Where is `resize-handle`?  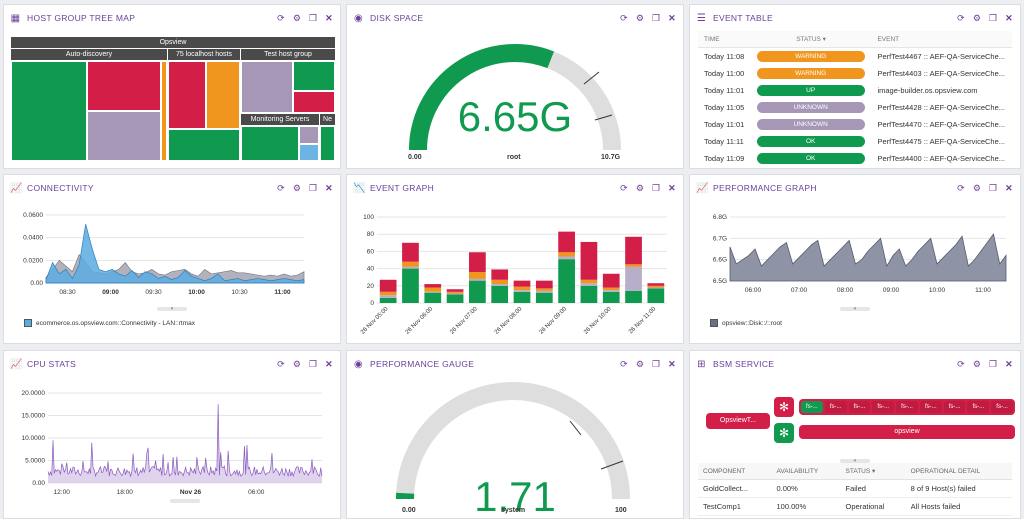 resize-handle is located at coordinates (185, 501).